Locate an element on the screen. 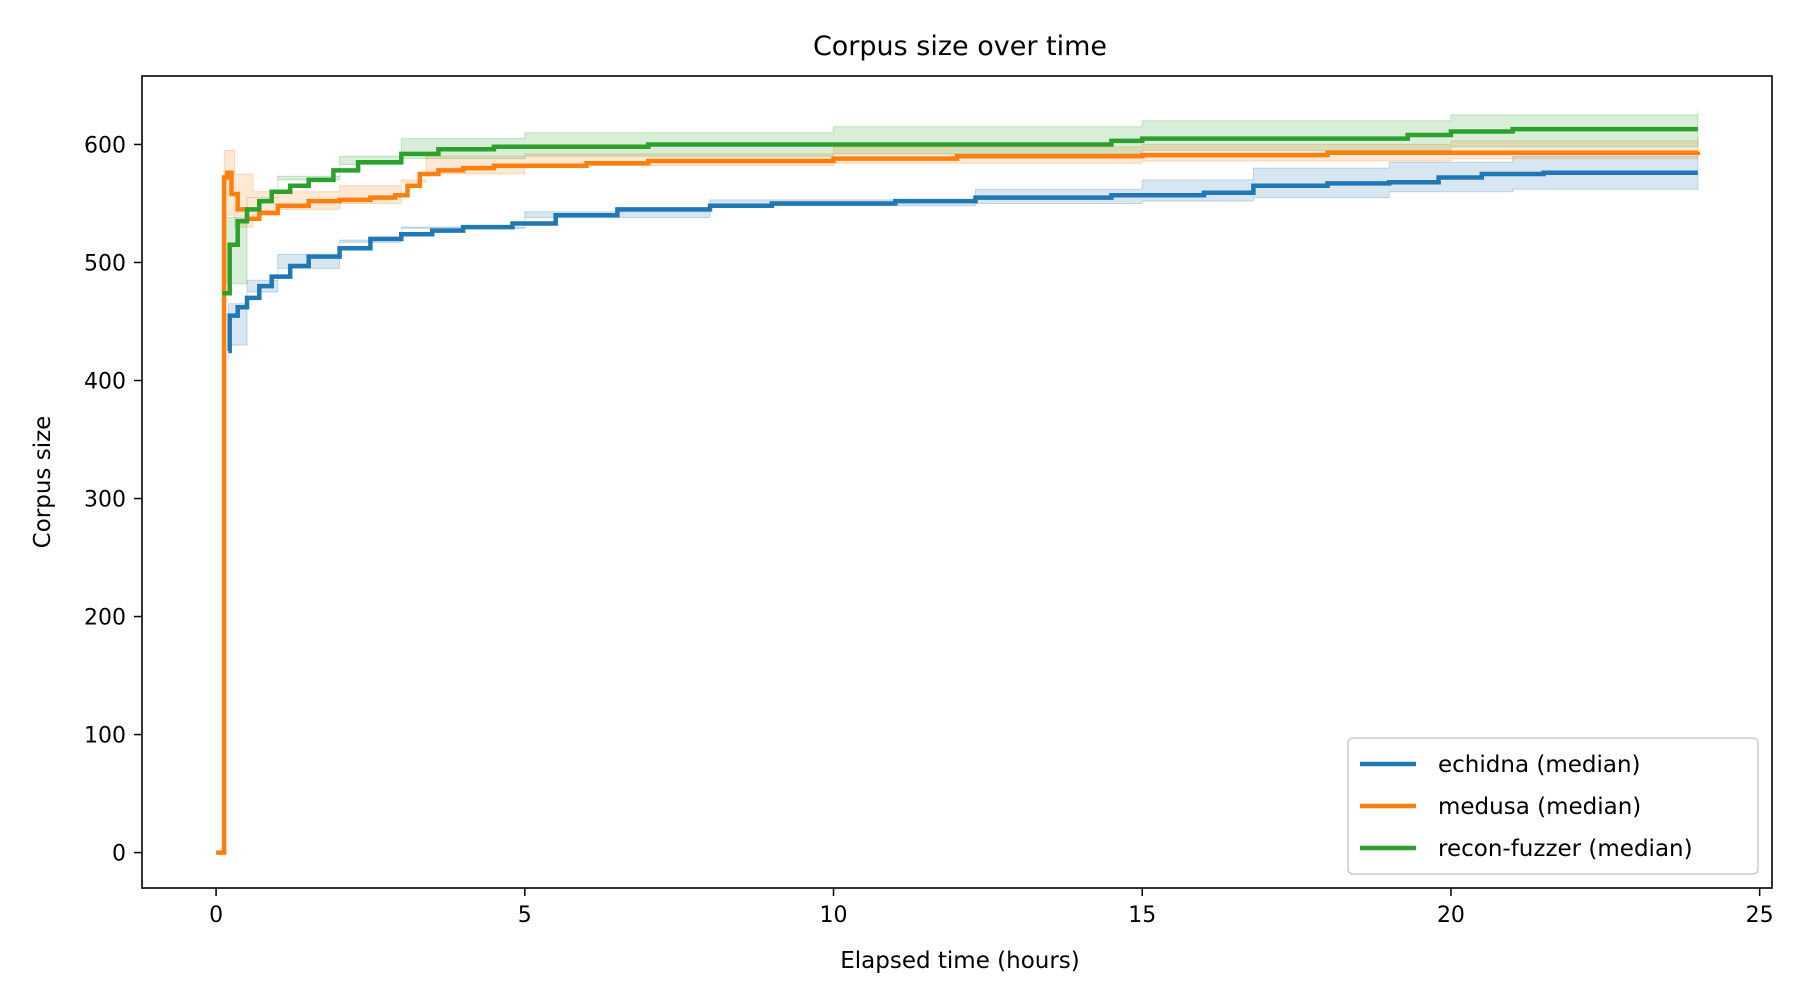 The image size is (1800, 1000). y-tick-label: 100 is located at coordinates (105, 736).